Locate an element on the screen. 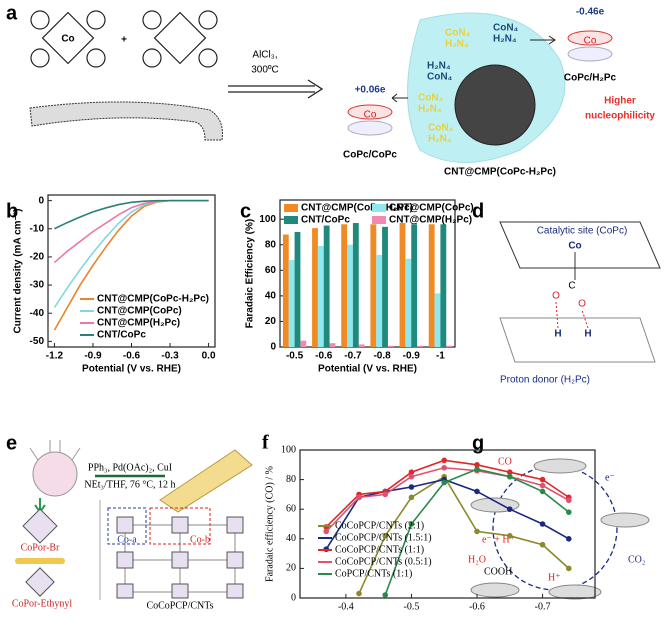  y-tick-label: 60 is located at coordinates (291, 508).